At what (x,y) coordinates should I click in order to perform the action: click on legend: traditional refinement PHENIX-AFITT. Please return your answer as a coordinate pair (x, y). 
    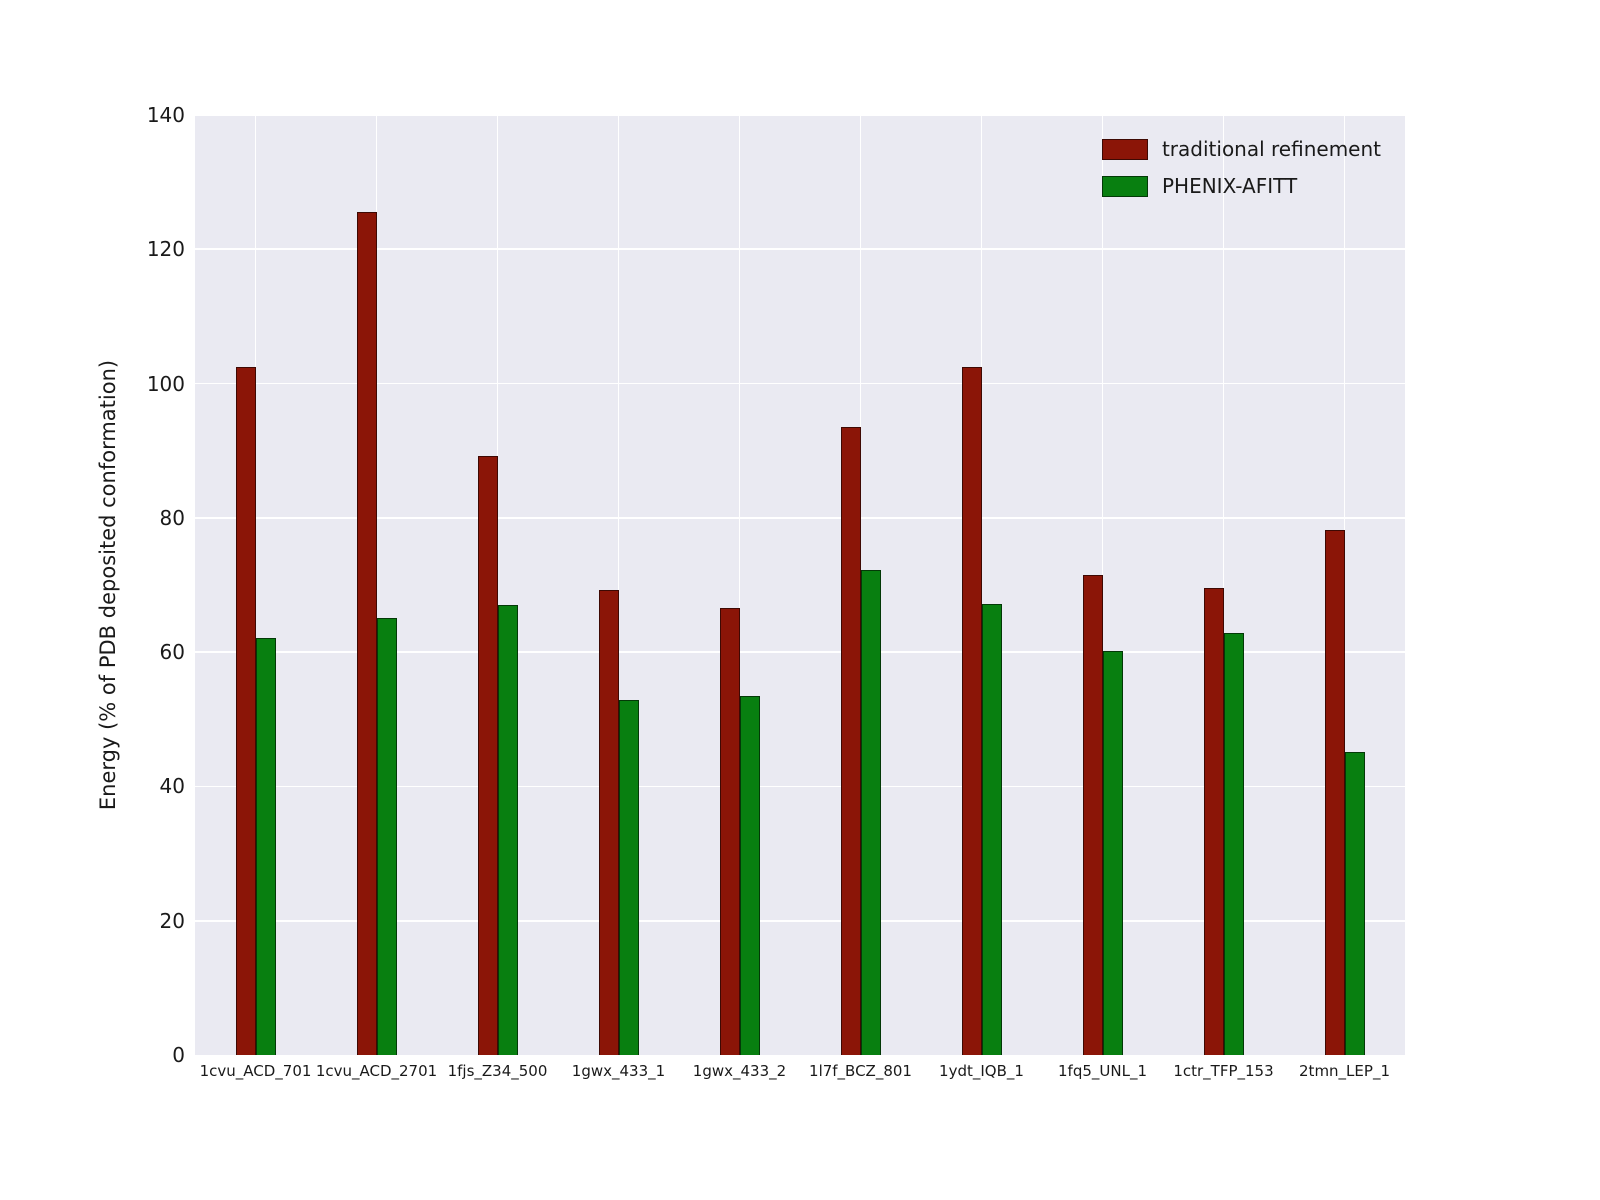
    Looking at the image, I should click on (1241, 167).